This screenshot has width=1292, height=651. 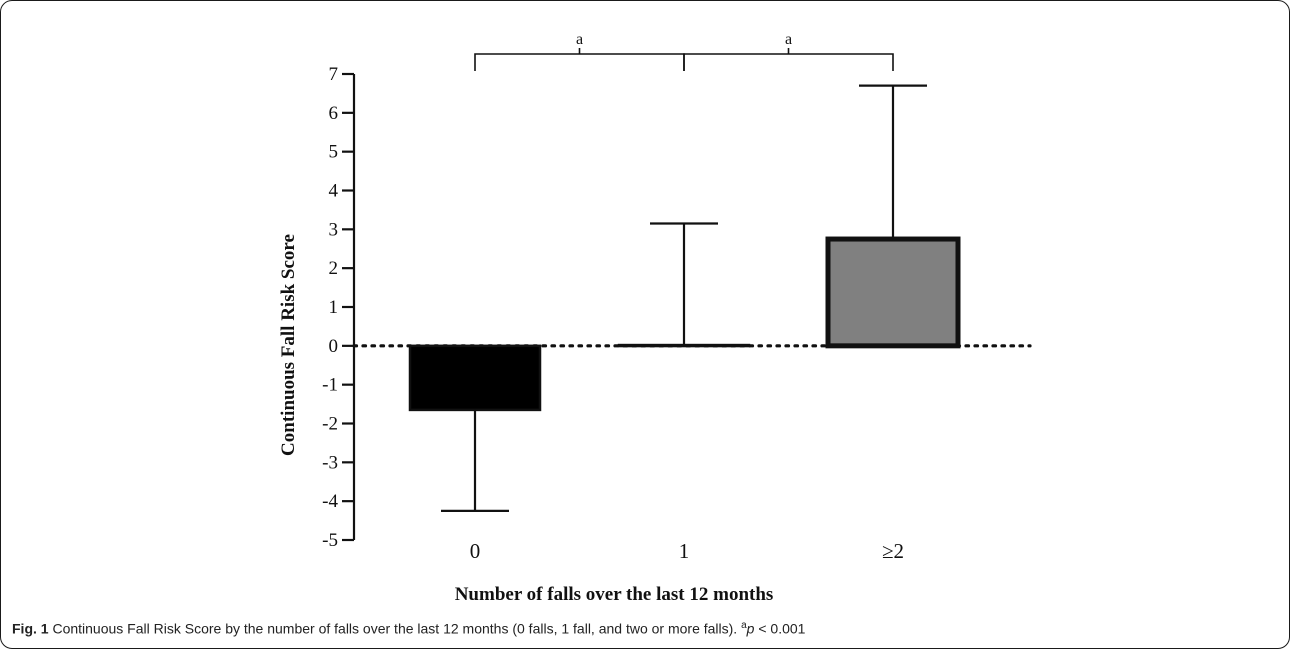 I want to click on y-tick-label: 3, so click(x=334, y=229).